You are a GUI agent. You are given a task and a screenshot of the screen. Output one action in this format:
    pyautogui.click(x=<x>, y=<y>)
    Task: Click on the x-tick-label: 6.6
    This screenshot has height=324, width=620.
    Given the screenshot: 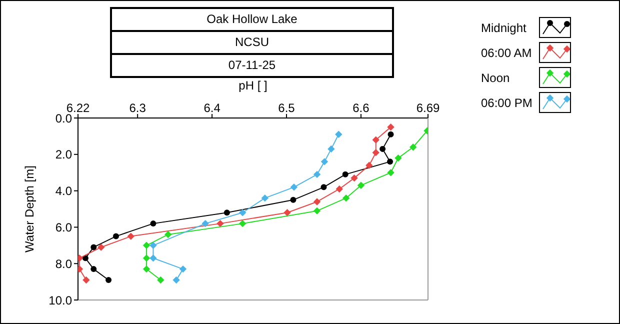 What is the action you would take?
    pyautogui.click(x=361, y=108)
    